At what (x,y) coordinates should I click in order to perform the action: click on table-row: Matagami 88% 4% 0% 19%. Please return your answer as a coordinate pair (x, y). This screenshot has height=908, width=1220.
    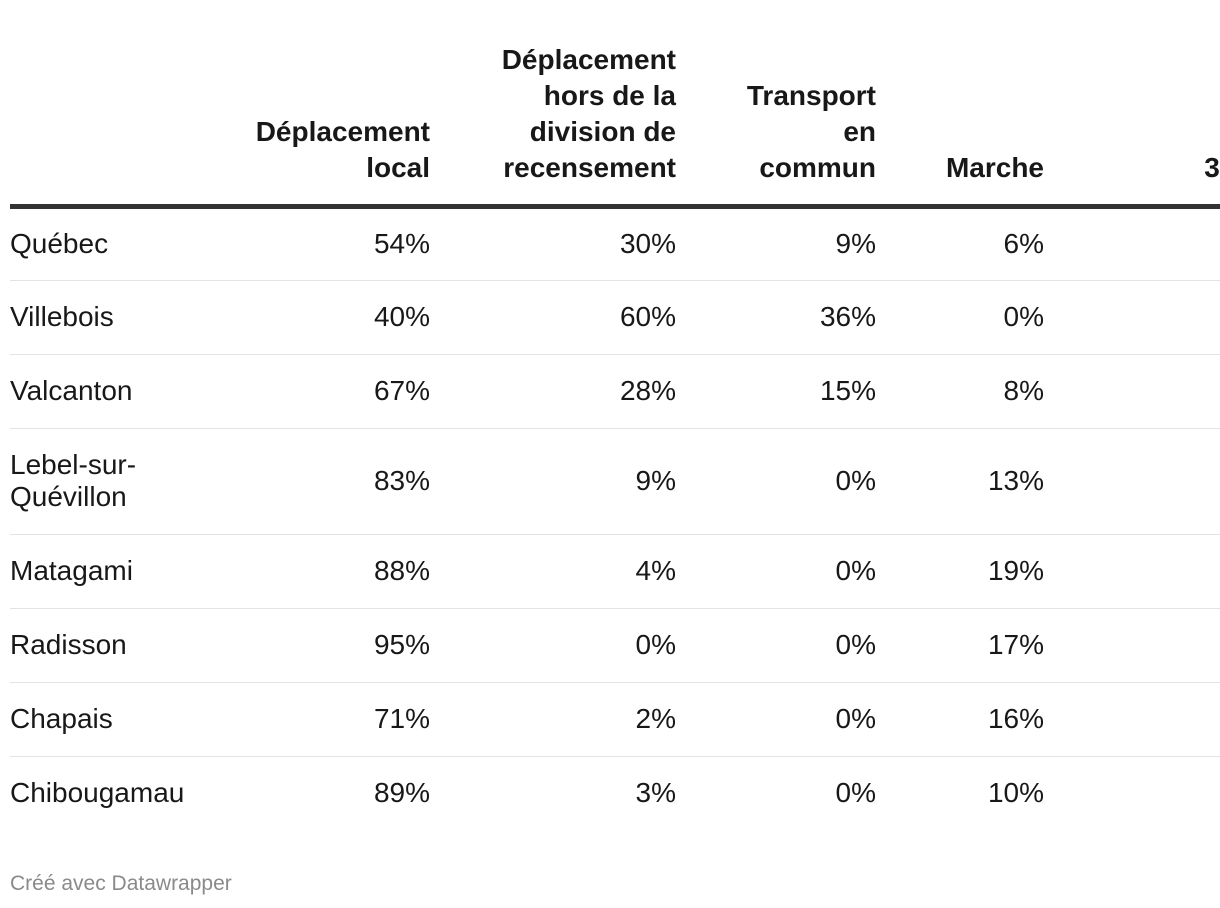
    Looking at the image, I should click on (615, 571).